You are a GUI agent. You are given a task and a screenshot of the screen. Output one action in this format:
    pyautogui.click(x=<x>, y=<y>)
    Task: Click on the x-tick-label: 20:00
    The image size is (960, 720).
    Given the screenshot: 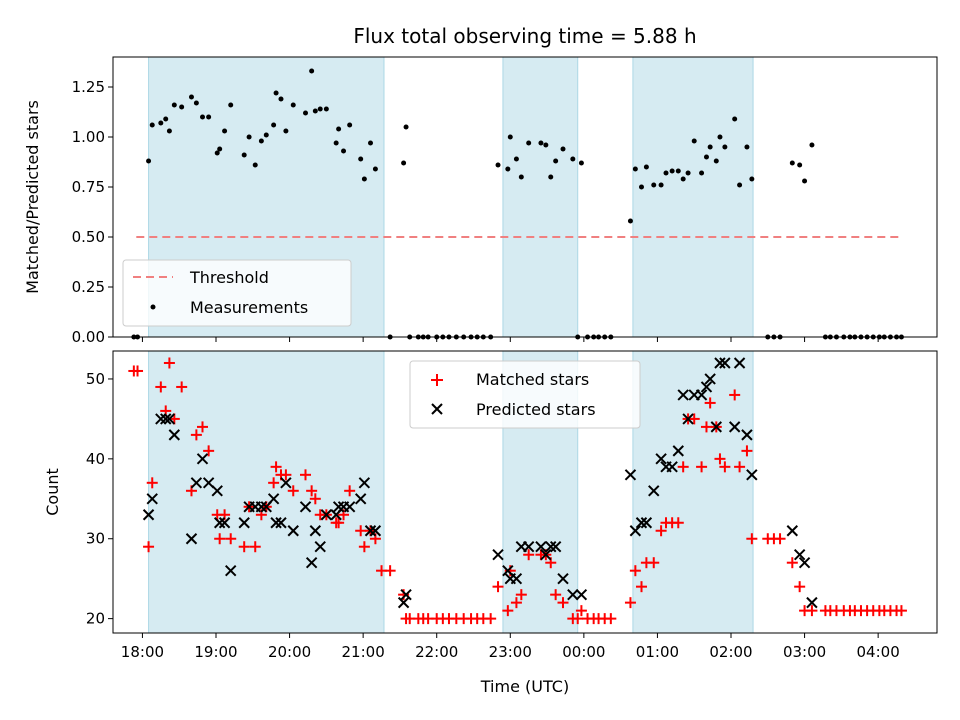 What is the action you would take?
    pyautogui.click(x=289, y=652)
    